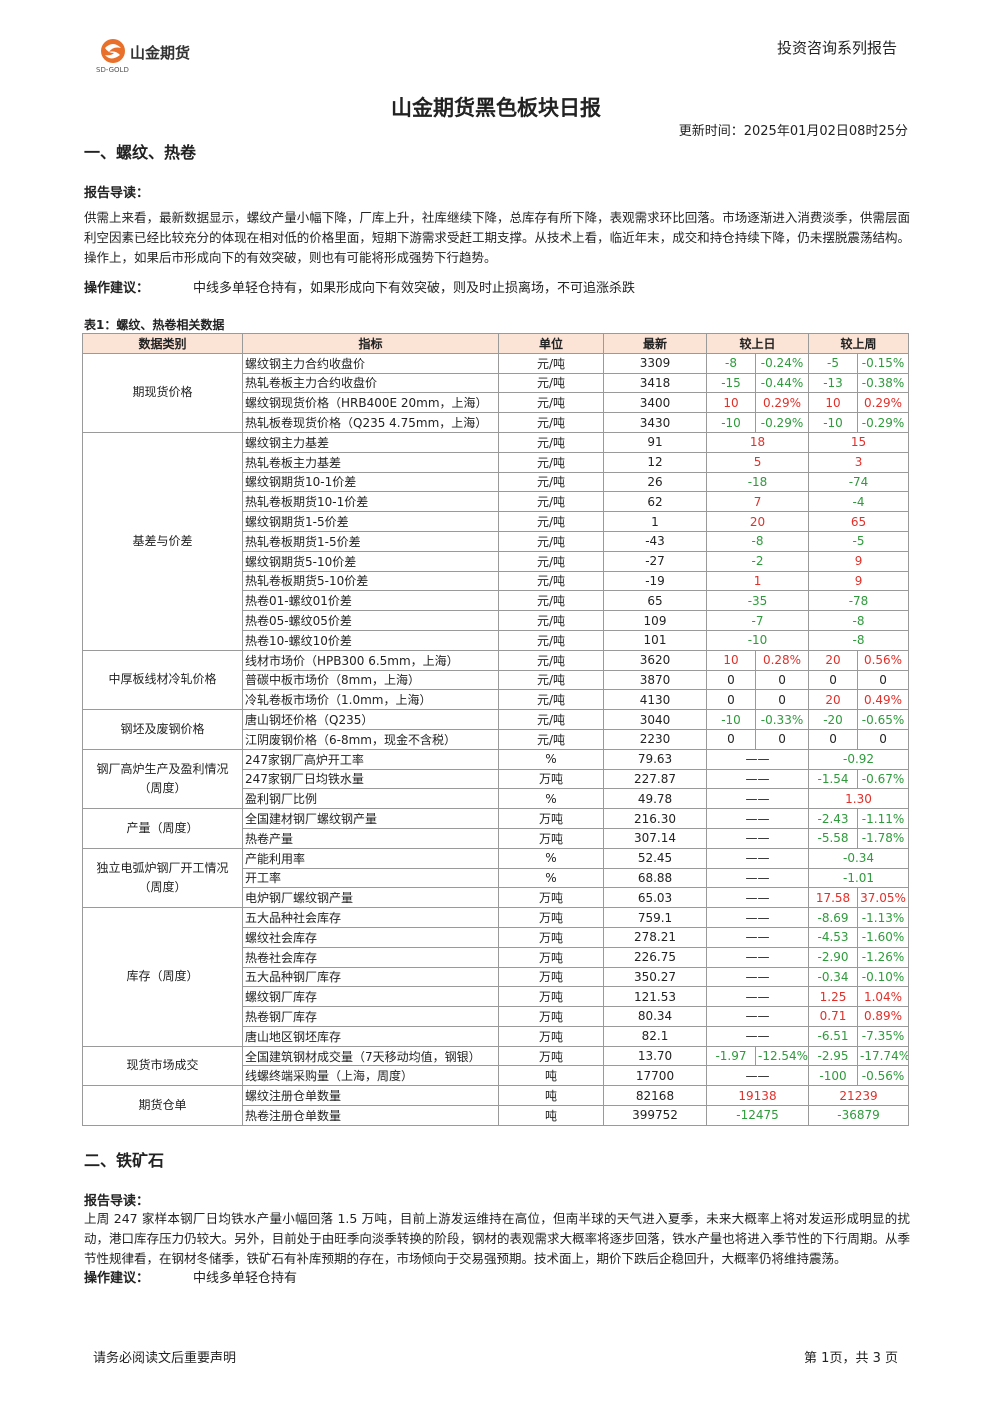 The height and width of the screenshot is (1403, 992). Describe the element at coordinates (496, 482) in the screenshot. I see `table-row: 螺纹钢期货10-1价差 元/吨 26 -18 -74` at that location.